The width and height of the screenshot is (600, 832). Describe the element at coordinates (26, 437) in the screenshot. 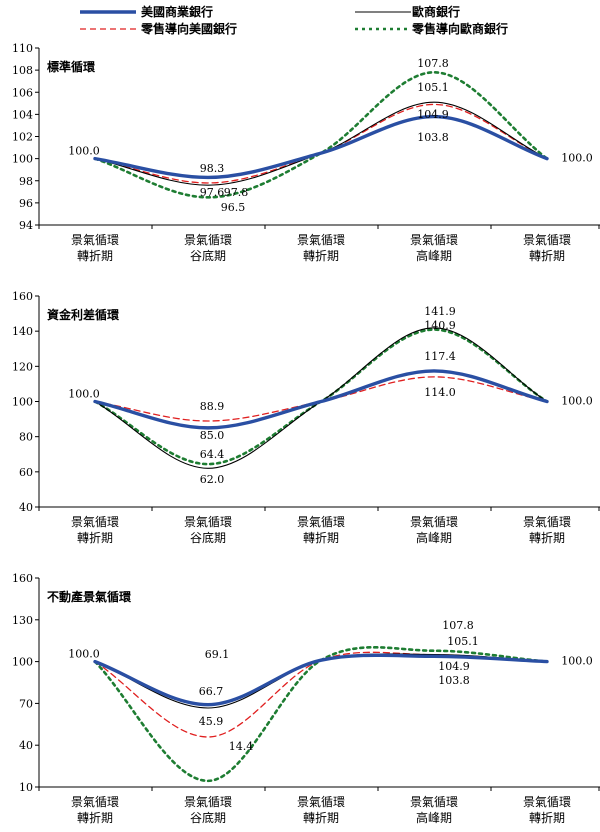

I see `y-tick-label: 80` at that location.